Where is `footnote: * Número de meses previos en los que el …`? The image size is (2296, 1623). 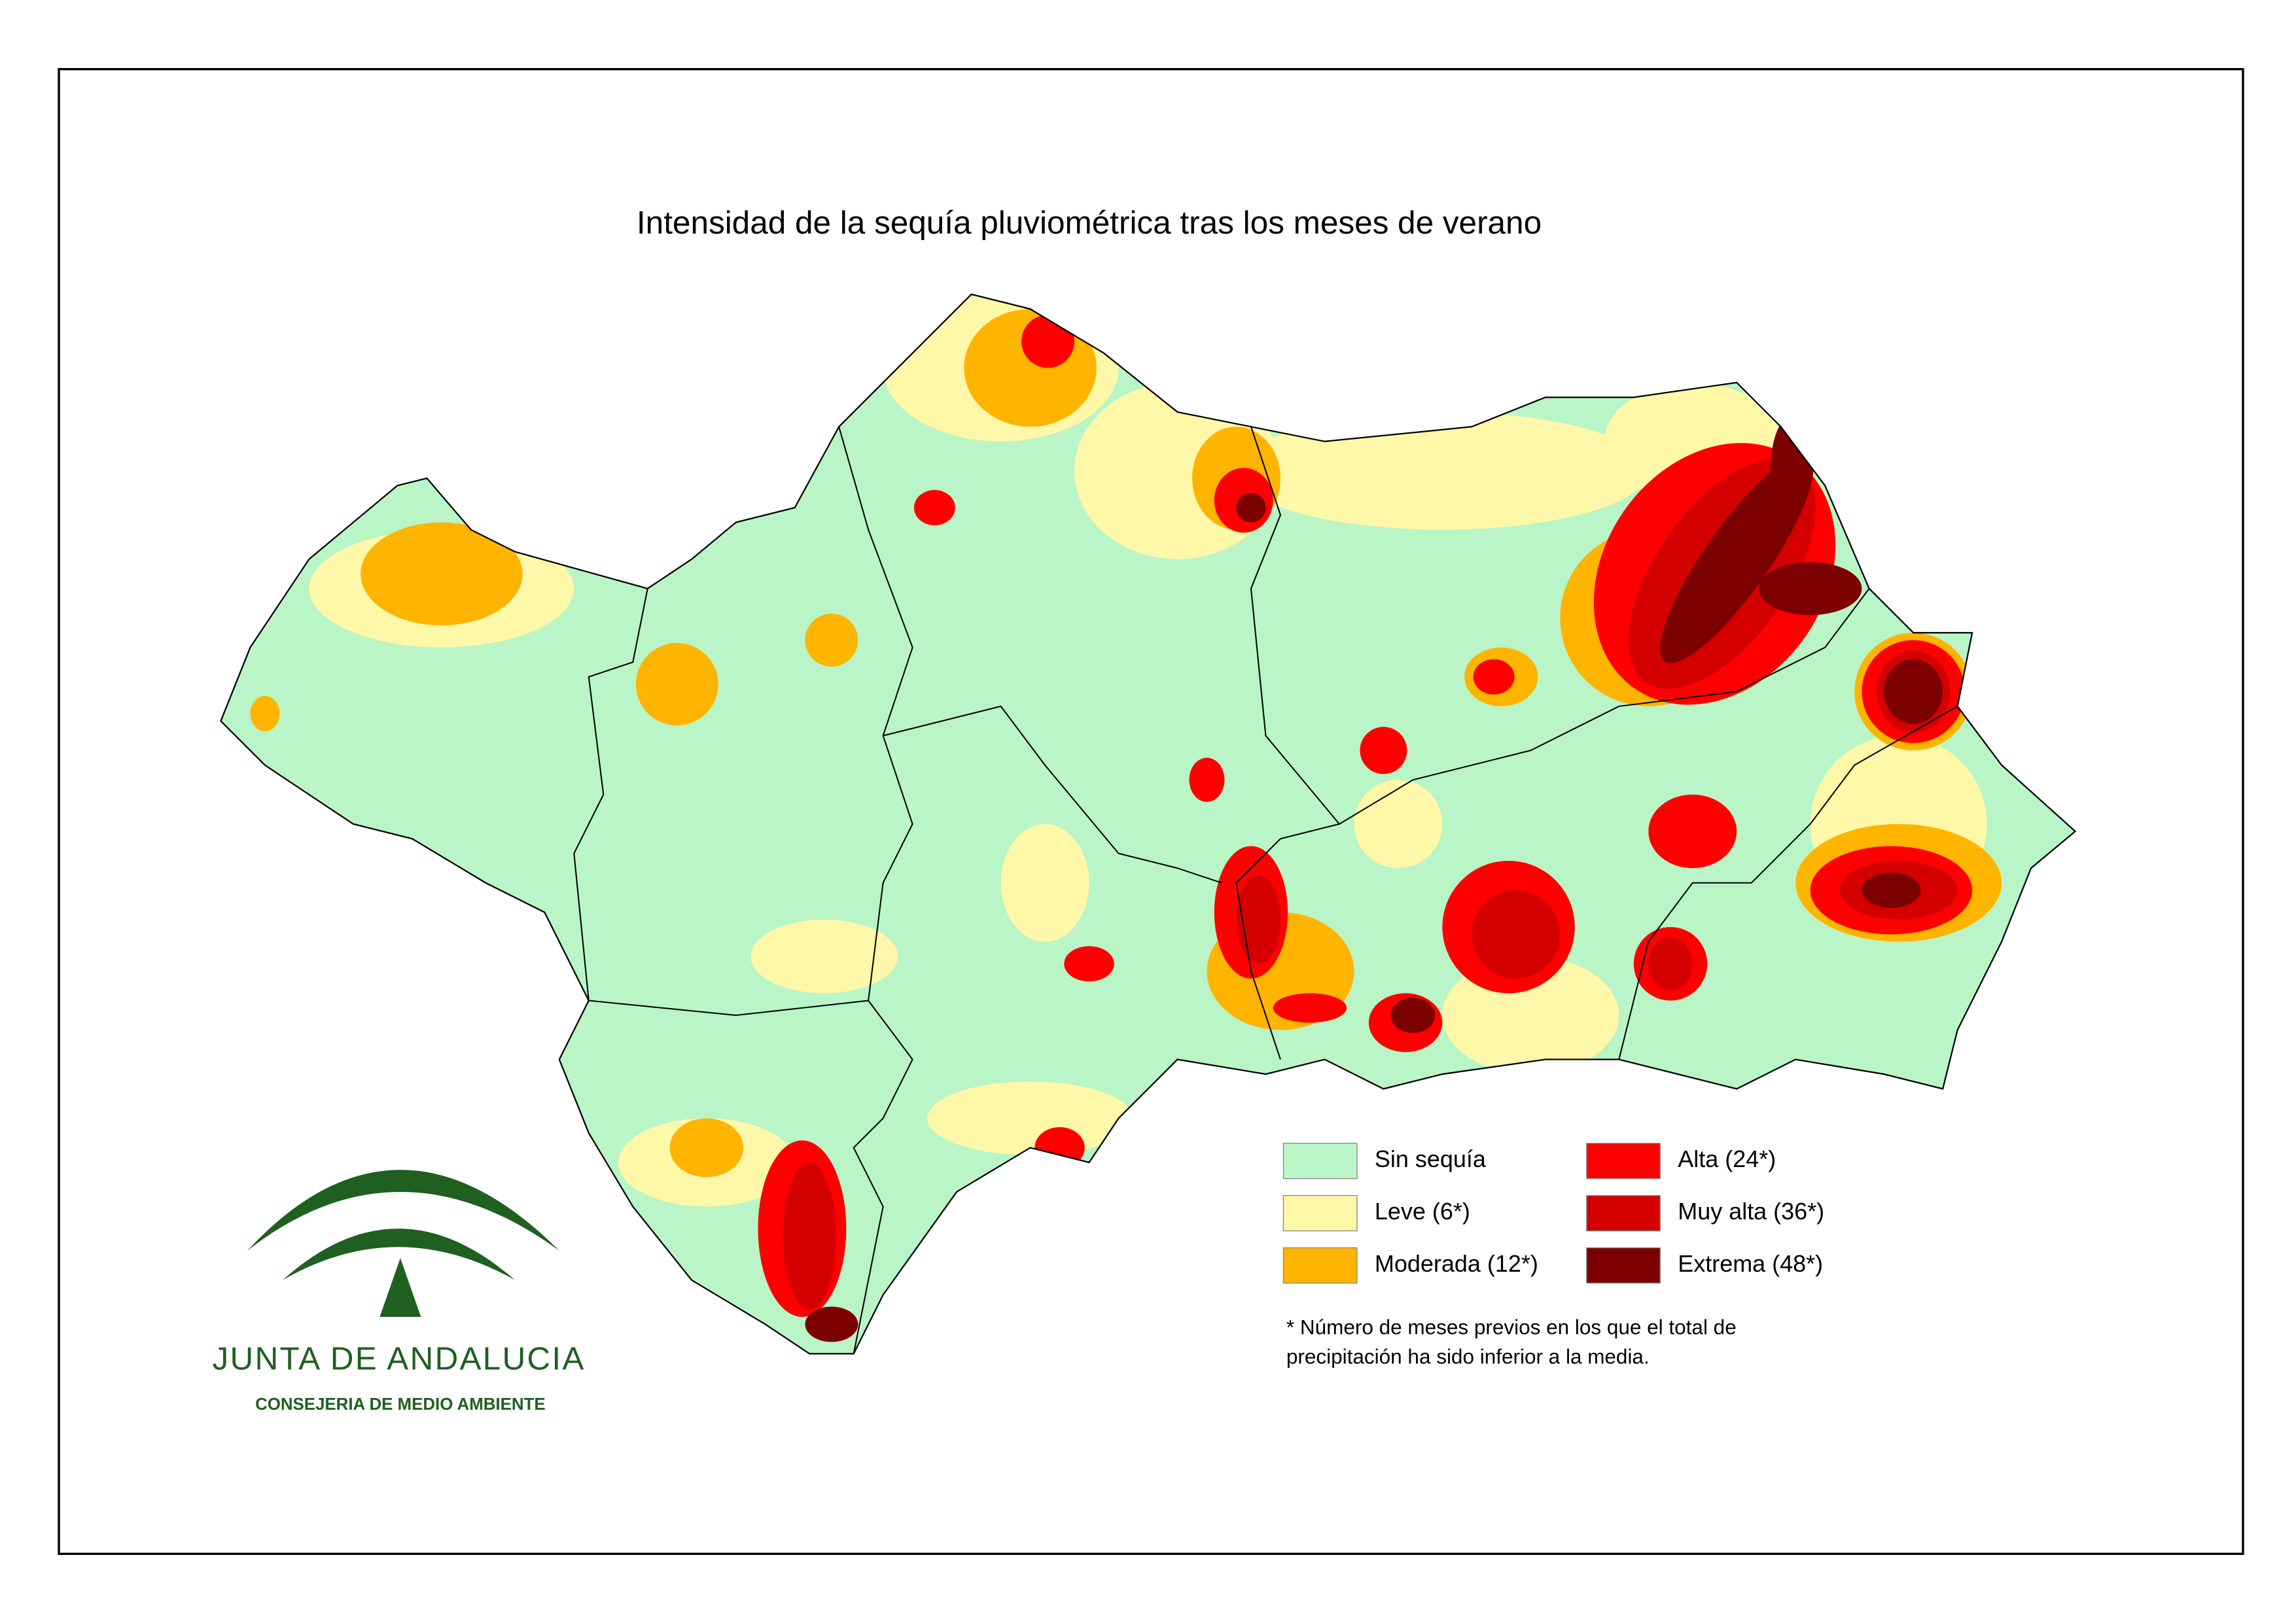 footnote: * Número de meses previos en los que el … is located at coordinates (1511, 1326).